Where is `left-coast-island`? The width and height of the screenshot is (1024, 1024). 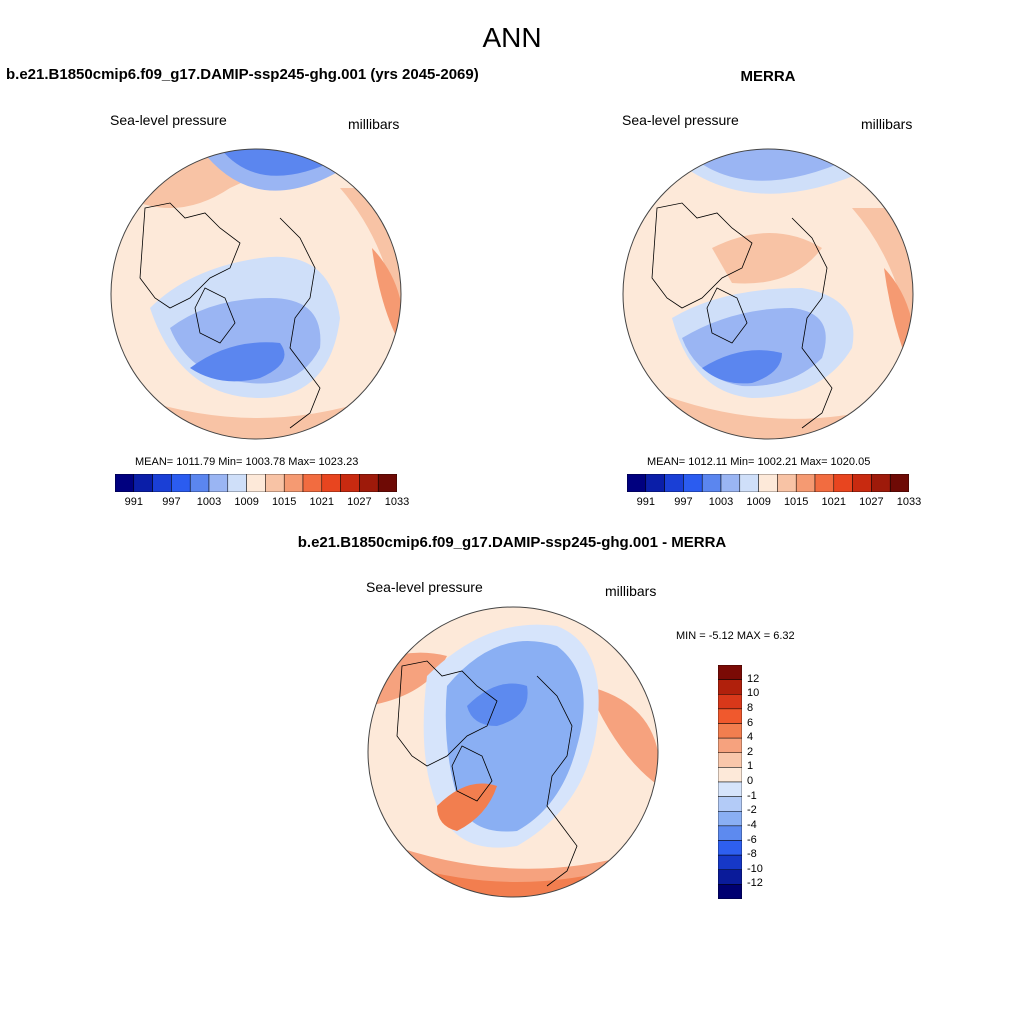 left-coast-island is located at coordinates (215, 315).